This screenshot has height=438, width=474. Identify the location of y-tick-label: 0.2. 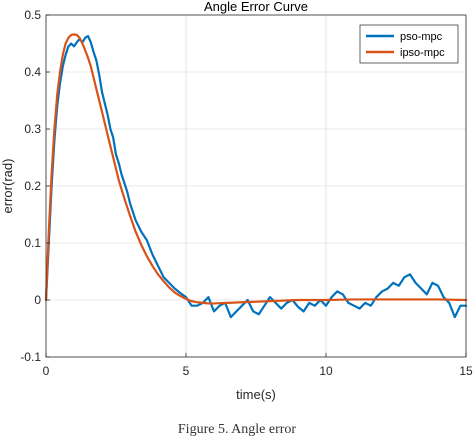
(32, 186).